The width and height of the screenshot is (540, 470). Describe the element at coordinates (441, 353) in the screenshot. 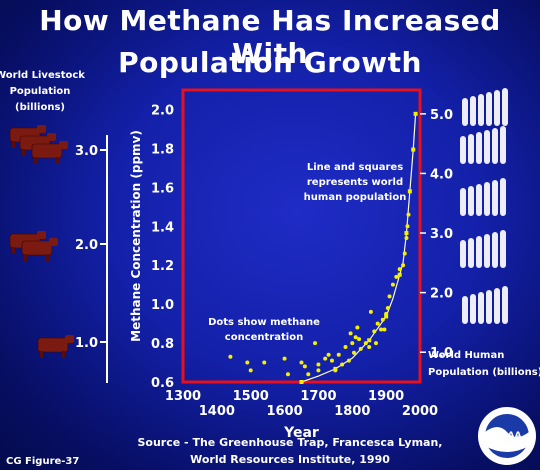

I see `y2-tick-label: 1.0` at that location.